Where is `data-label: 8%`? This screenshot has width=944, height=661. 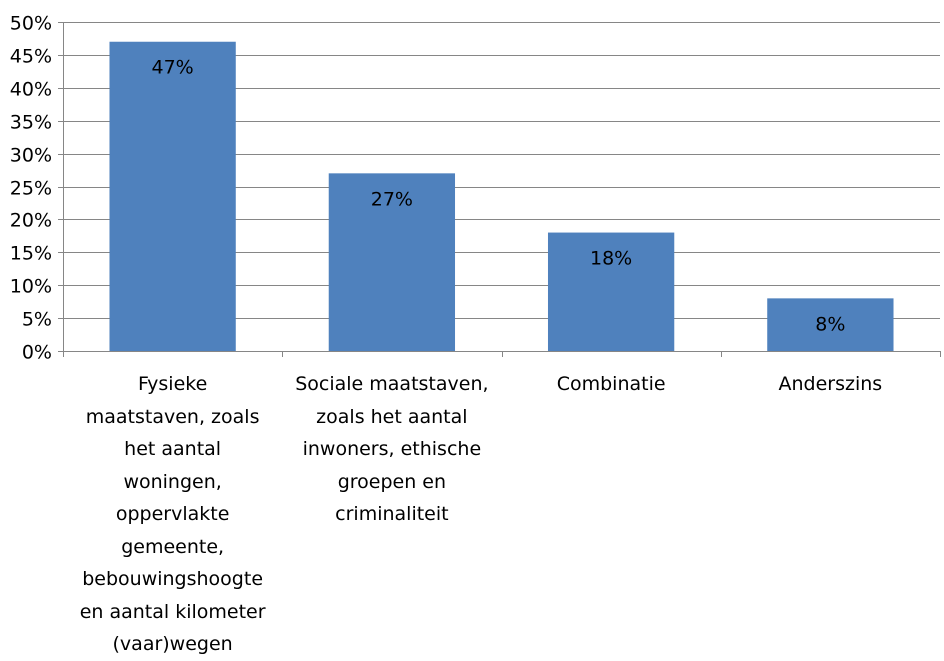 data-label: 8% is located at coordinates (830, 324).